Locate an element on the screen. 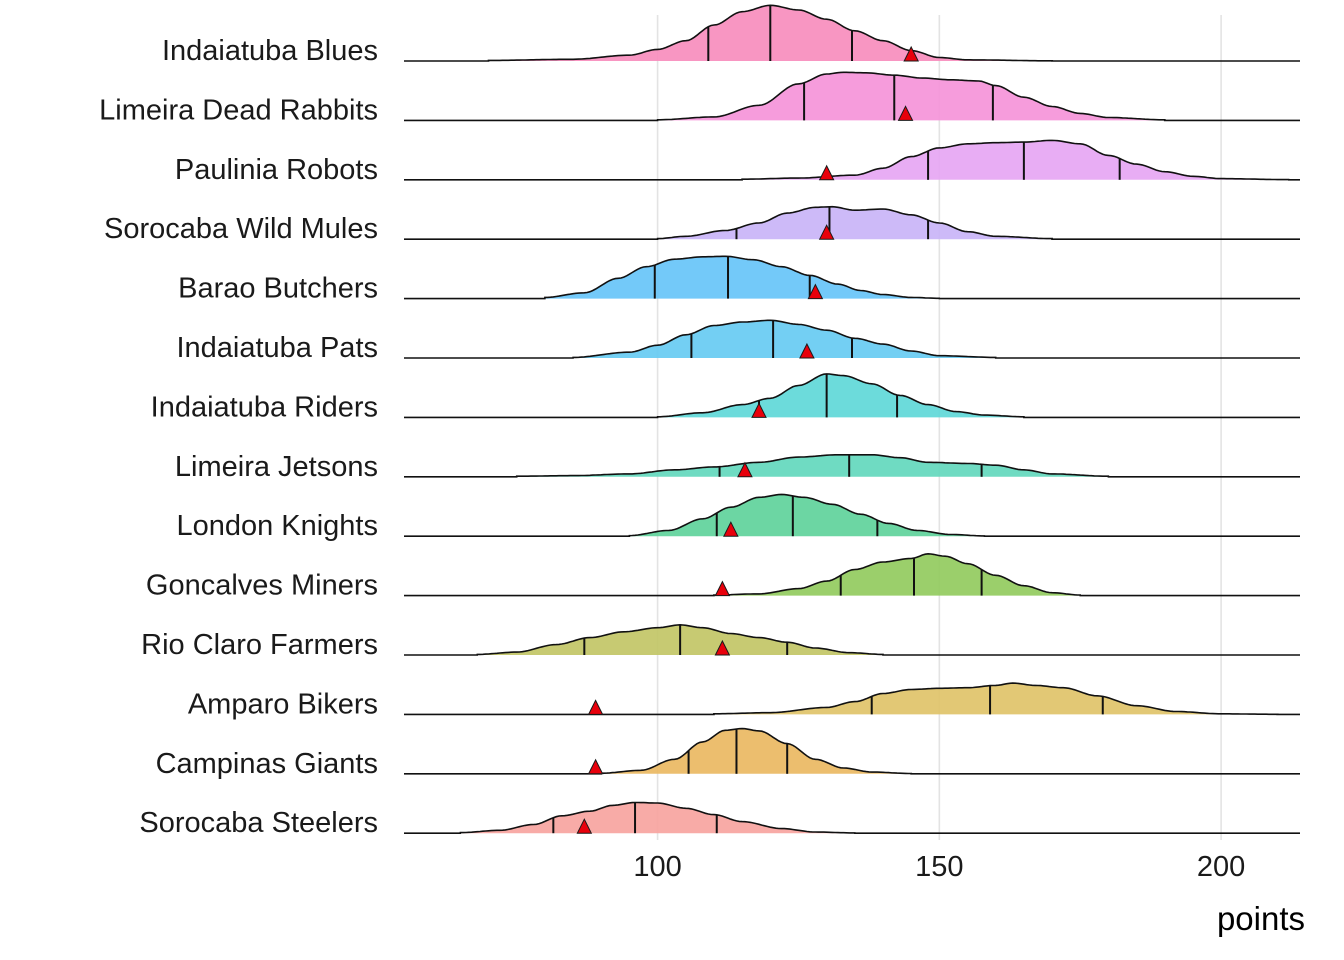  ridge-indaiatuba-blues: Indaiatuba Blues is located at coordinates (731, 35).